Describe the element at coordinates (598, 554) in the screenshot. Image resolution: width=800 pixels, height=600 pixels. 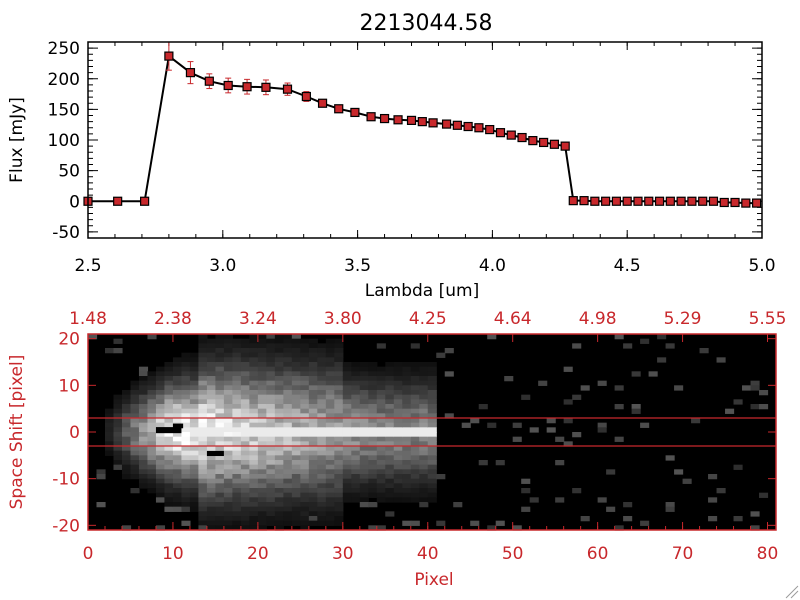
I see `pixel-tick-label: 60` at that location.